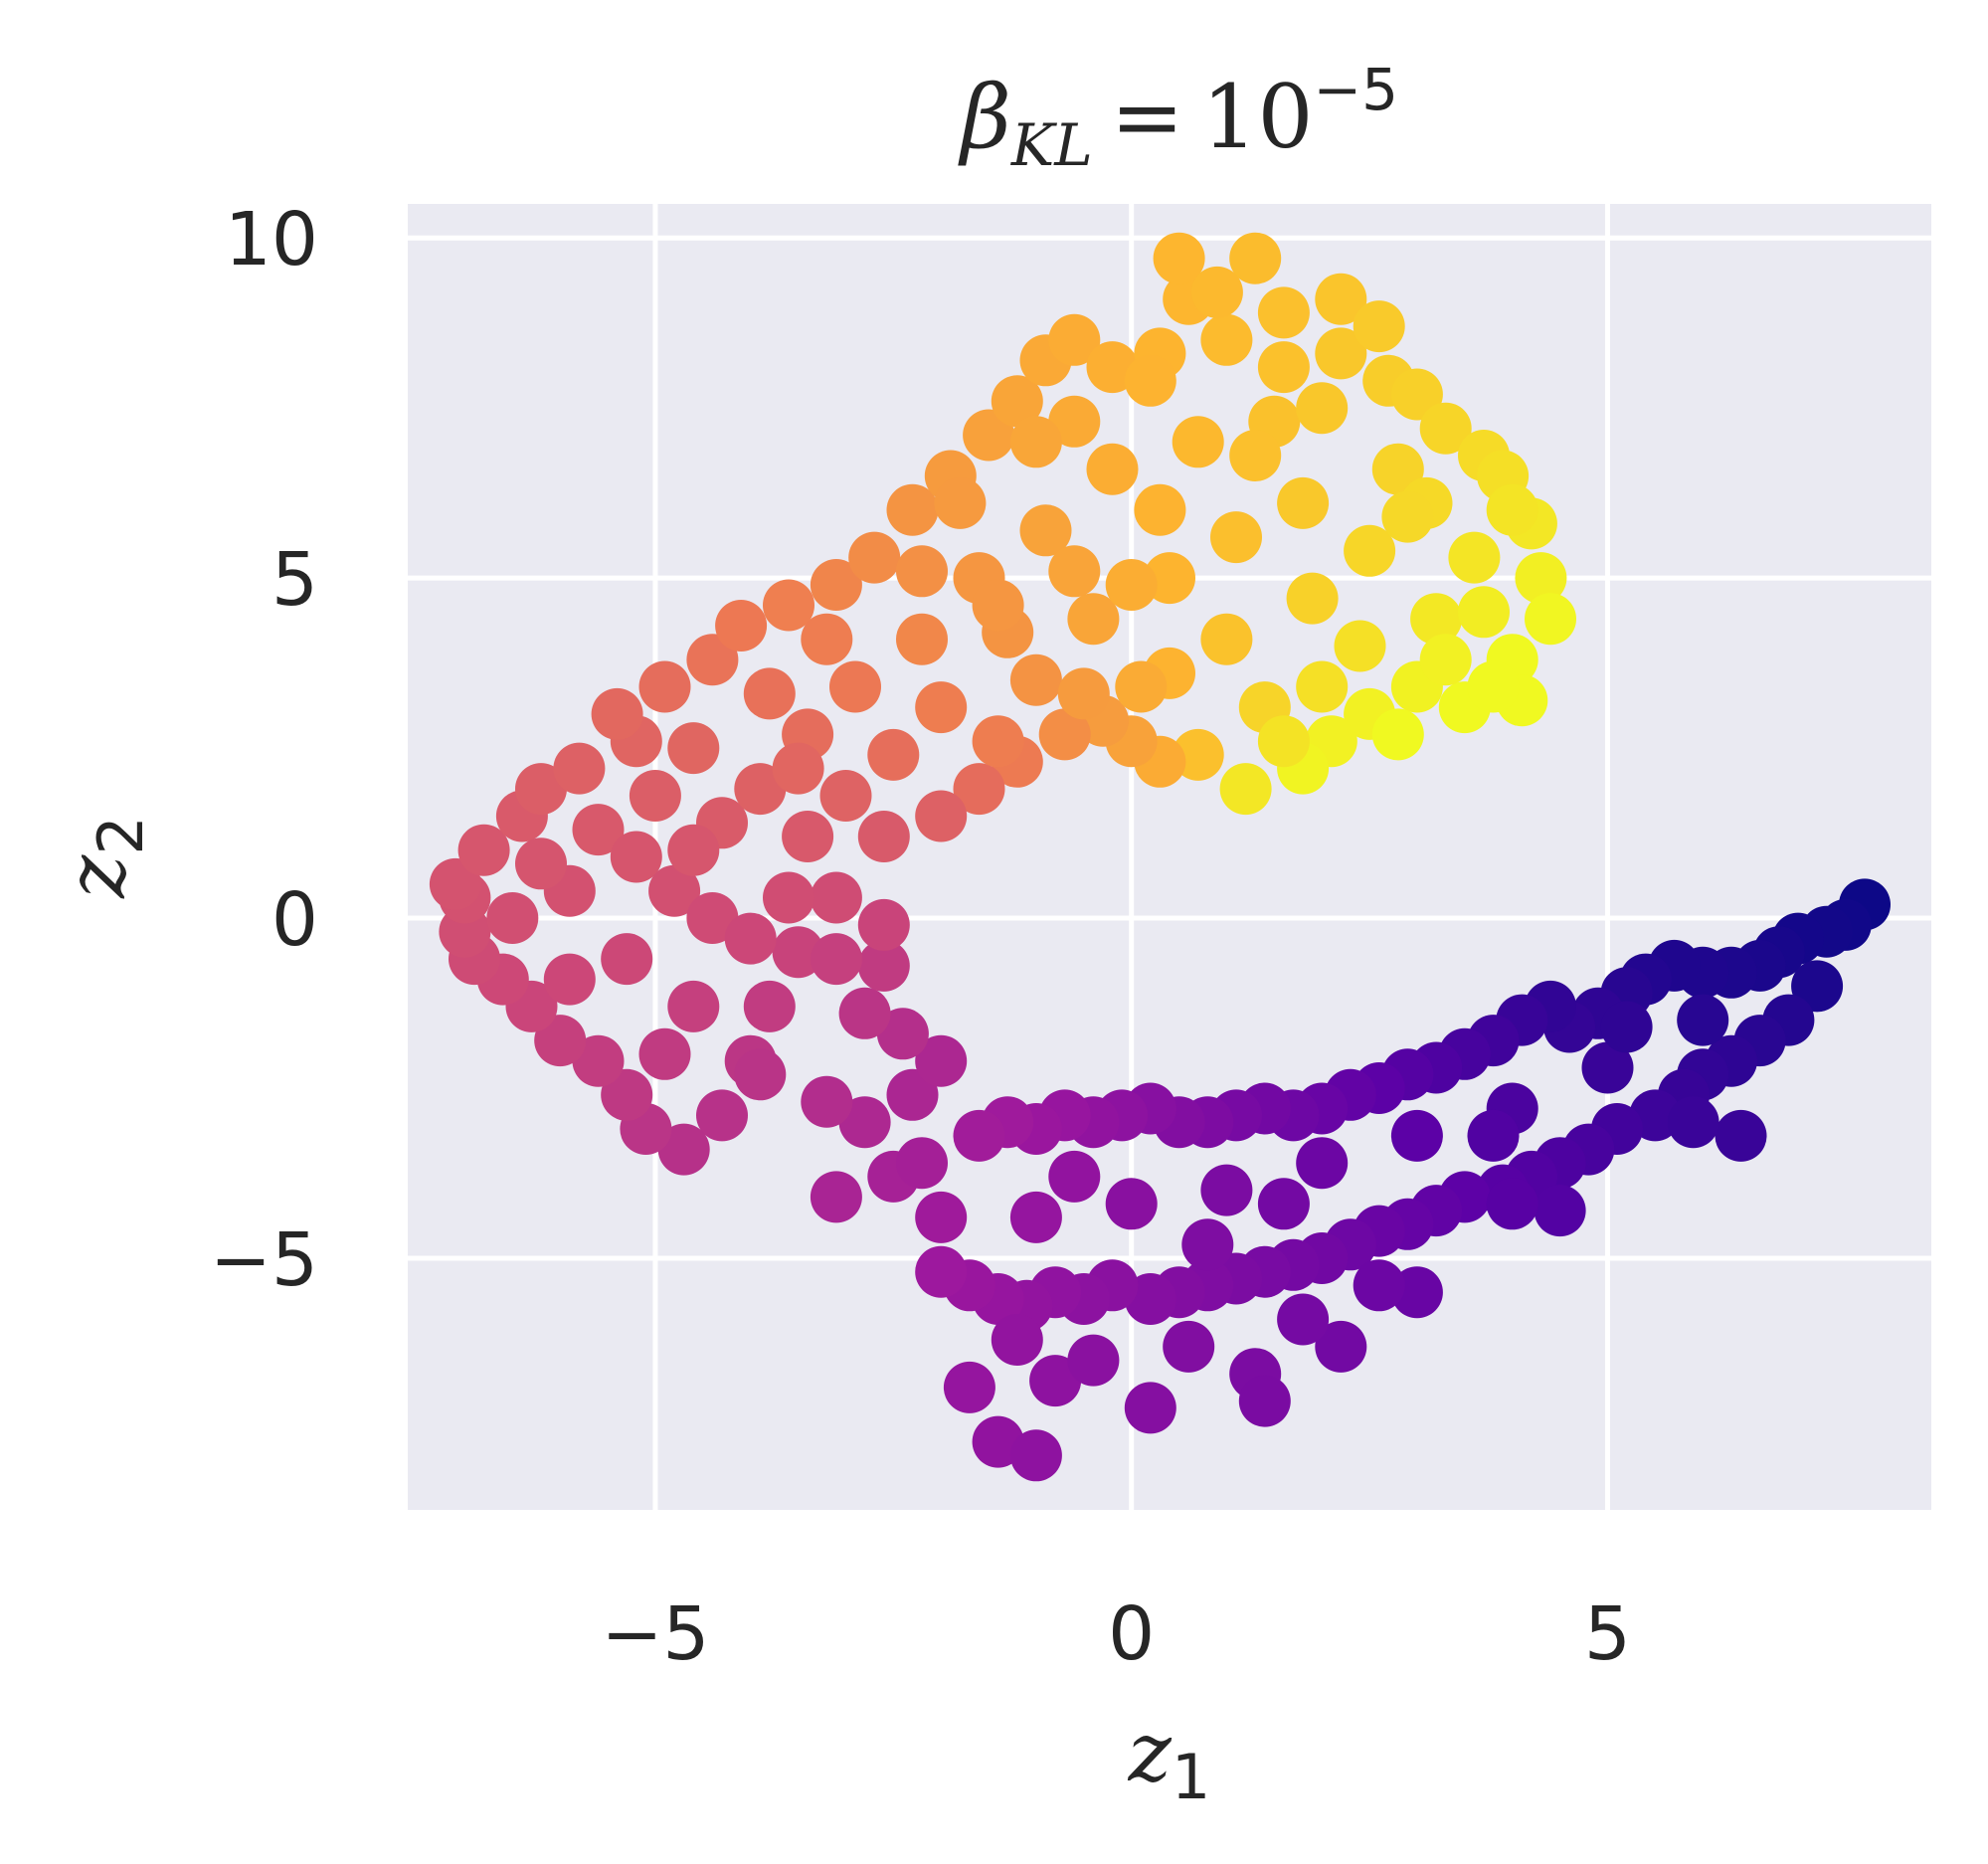  What do you see at coordinates (264, 750) in the screenshot?
I see `y-axis-ticks: −5 0 5 10` at bounding box center [264, 750].